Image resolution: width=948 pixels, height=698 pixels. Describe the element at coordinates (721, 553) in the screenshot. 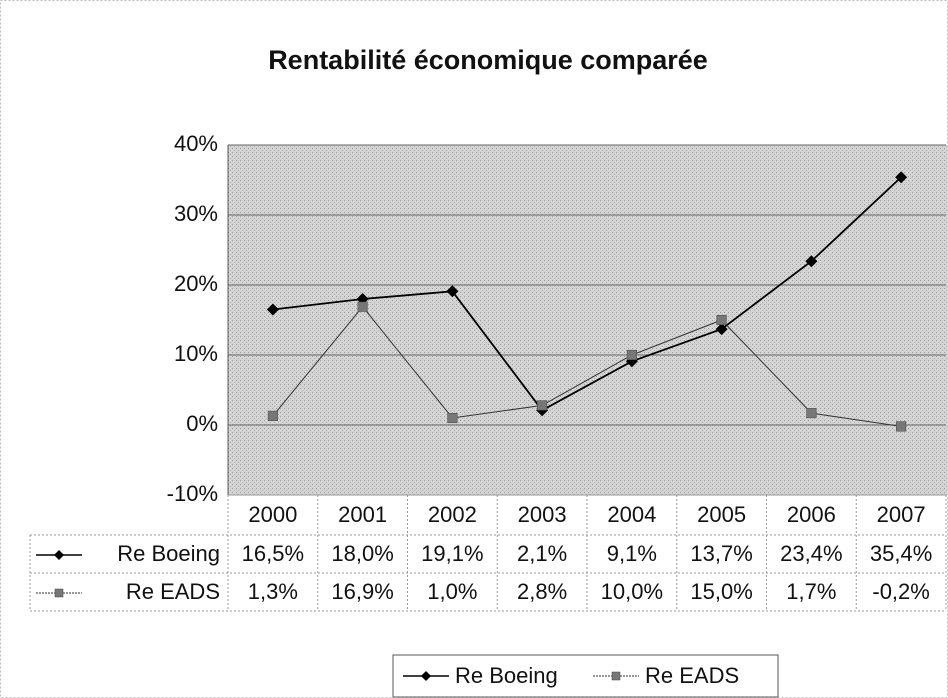

I see `table-value: 13,7%` at that location.